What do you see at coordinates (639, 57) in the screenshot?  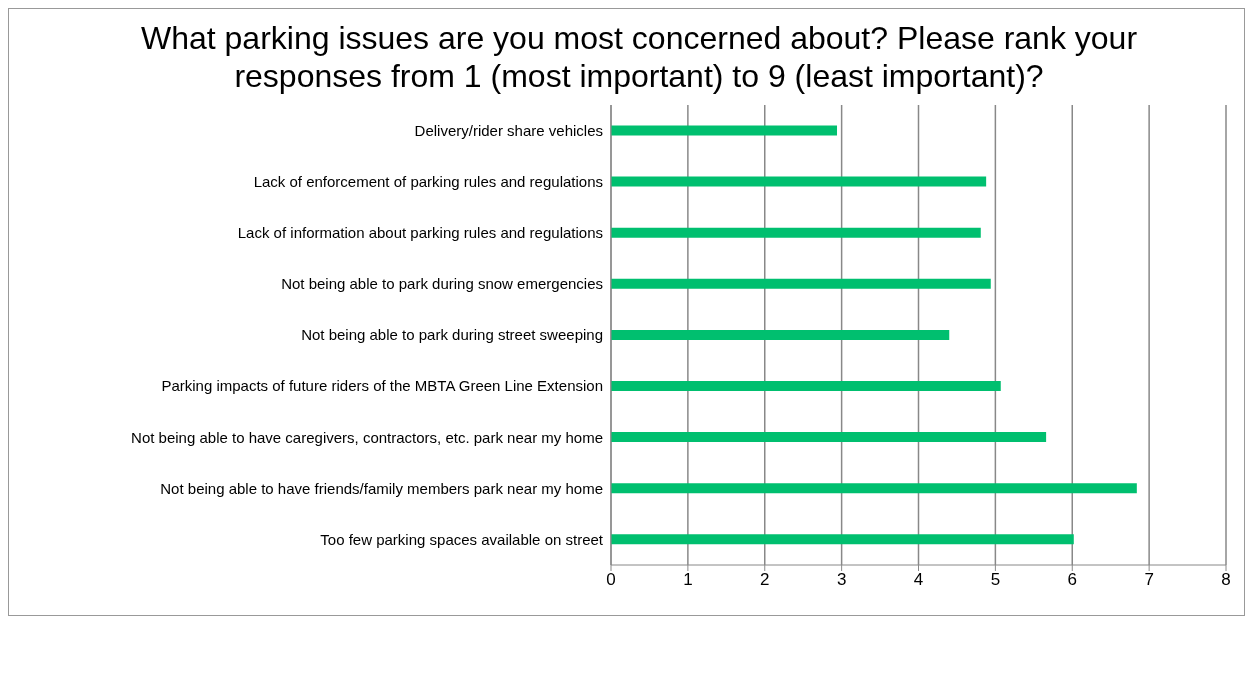 I see `chart-title: What parking issues are you most concerned about? Please rank your responses from 1 (most important) to 9 (least important)?` at bounding box center [639, 57].